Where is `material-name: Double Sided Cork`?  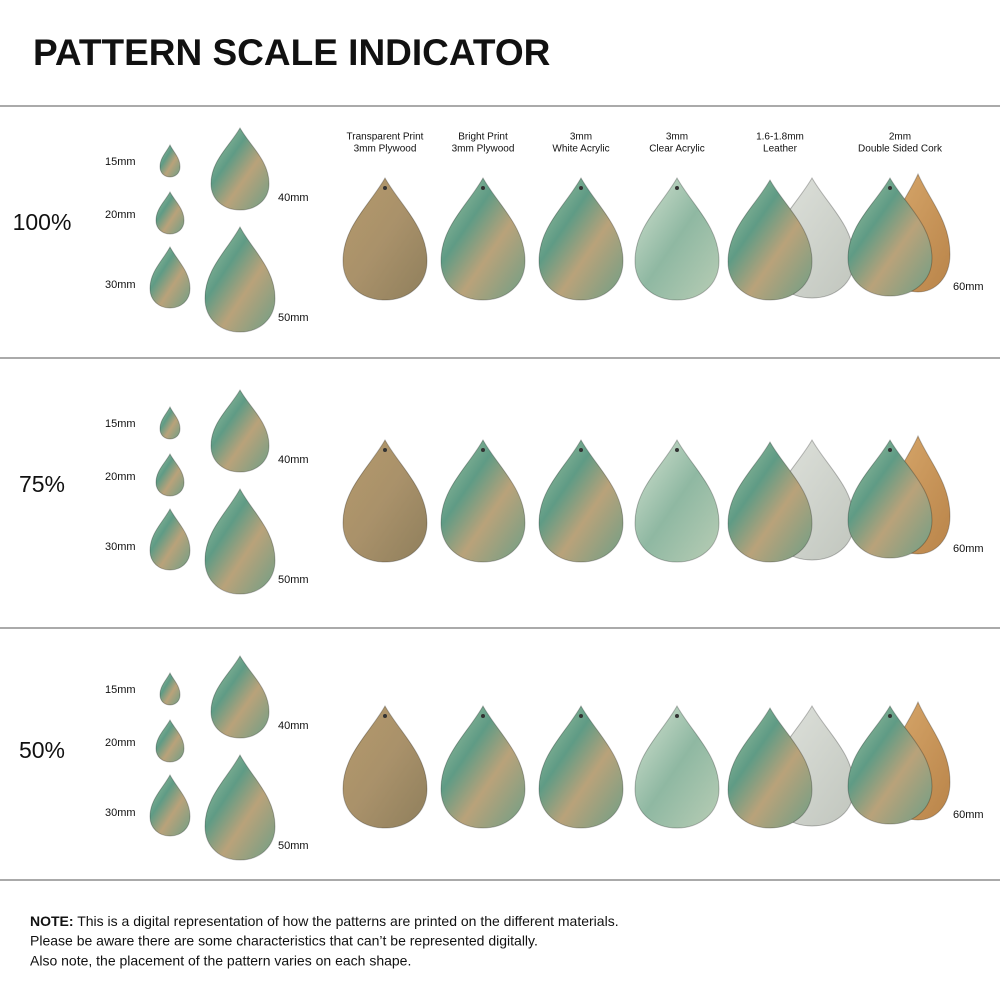 material-name: Double Sided Cork is located at coordinates (900, 149).